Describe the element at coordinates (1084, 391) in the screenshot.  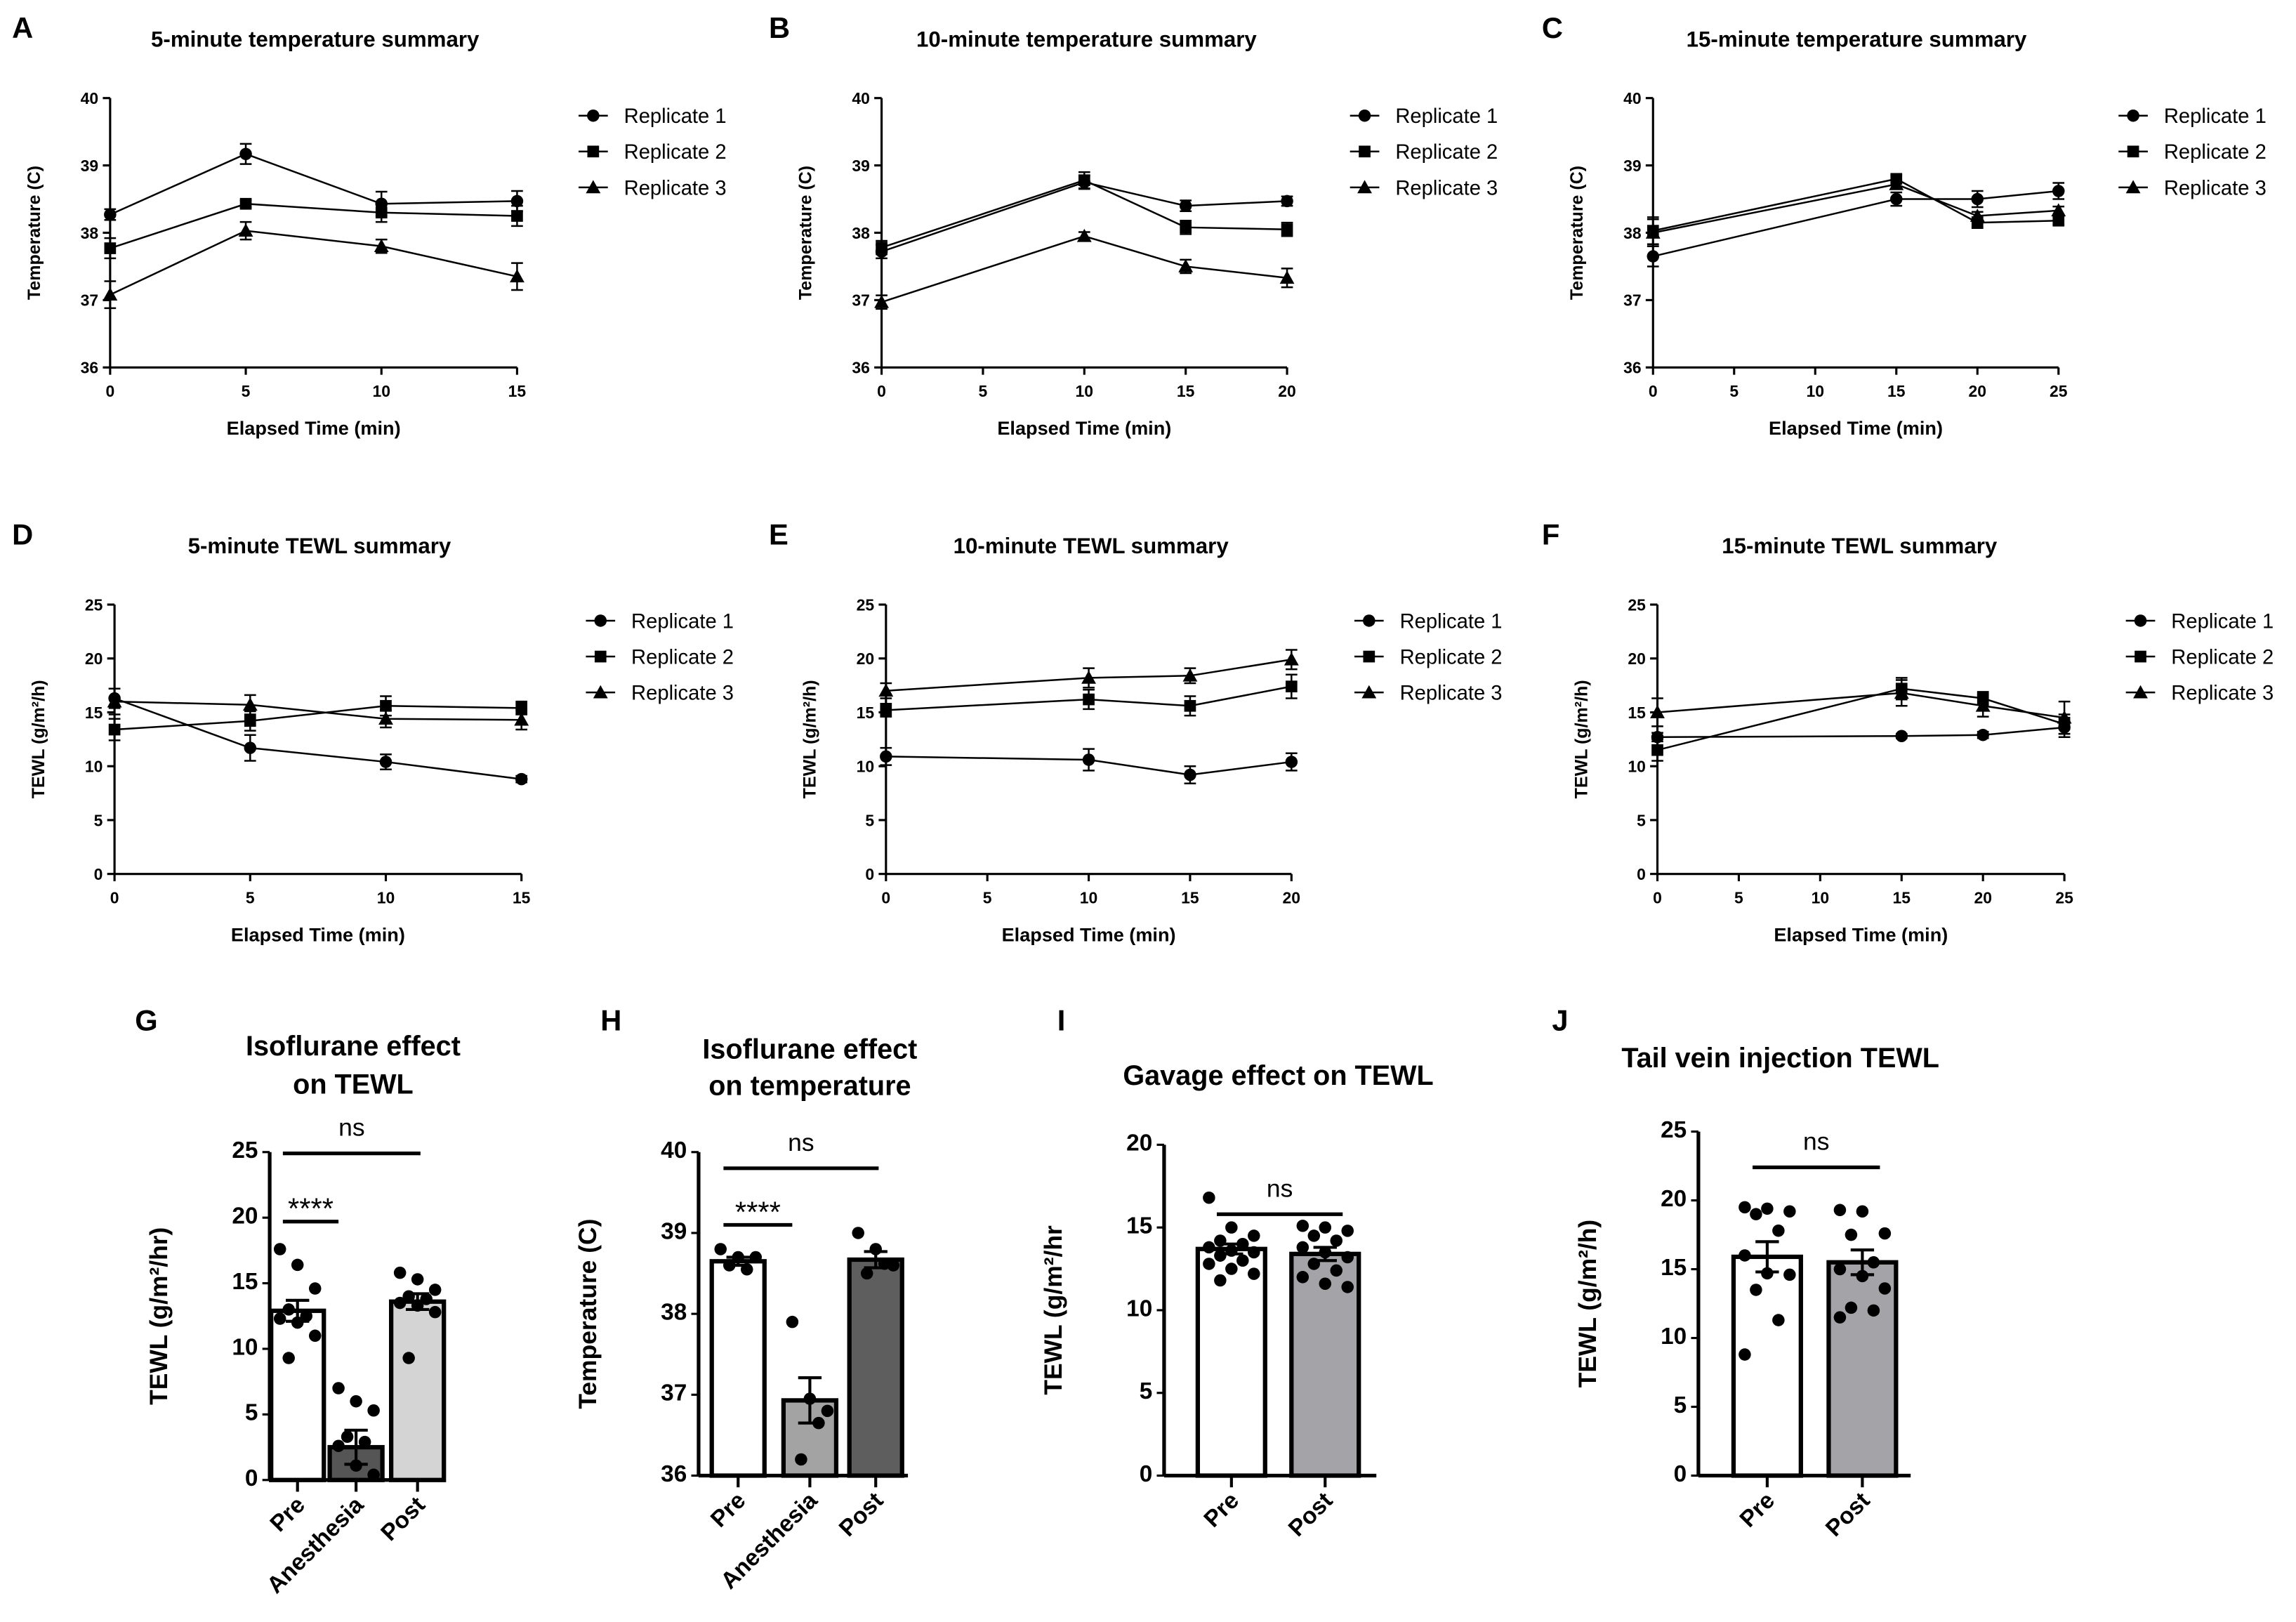
I see `x-tick-label: 10` at that location.